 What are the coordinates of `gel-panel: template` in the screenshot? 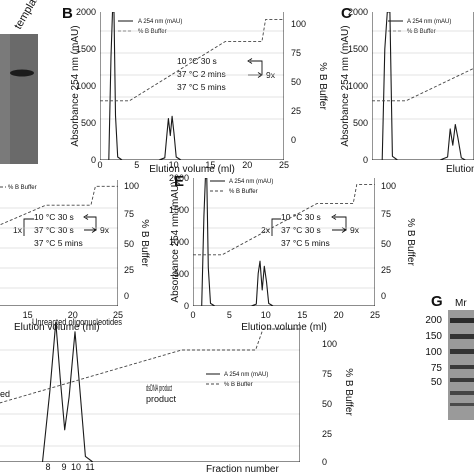 It's located at (22, 82).